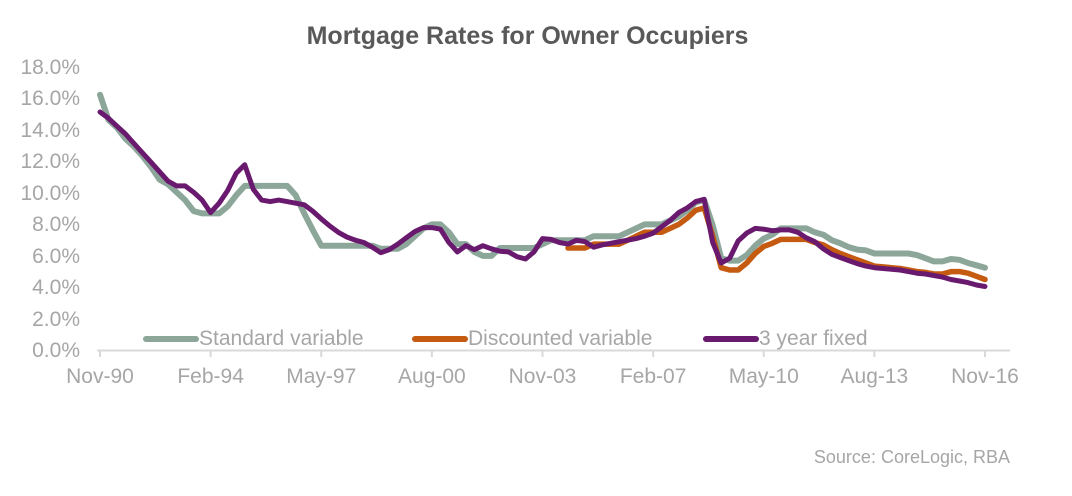  What do you see at coordinates (874, 376) in the screenshot?
I see `x-axis-tick-label: Aug-13` at bounding box center [874, 376].